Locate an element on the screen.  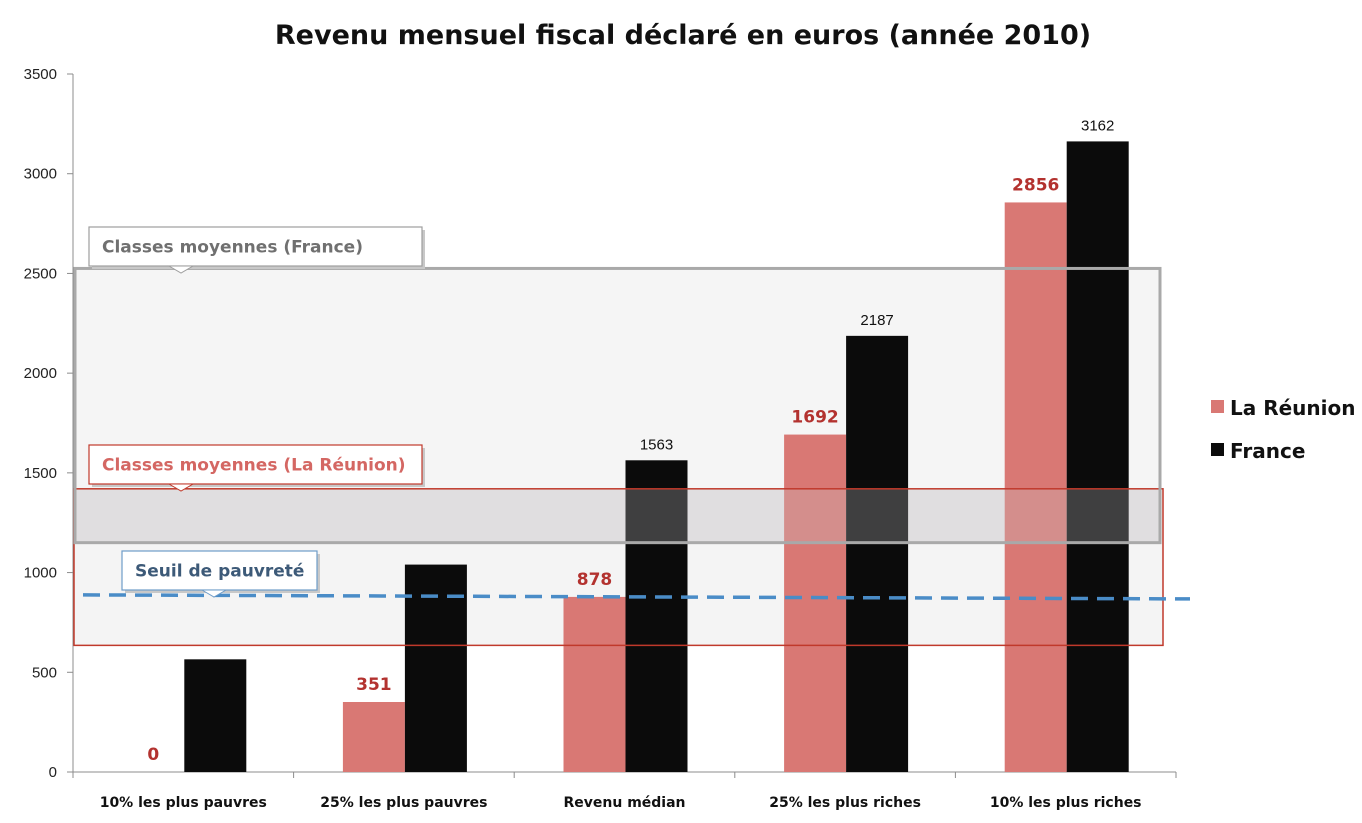
callout-reunion-label: Classes moyennes (La Réunion) is located at coordinates (254, 466).